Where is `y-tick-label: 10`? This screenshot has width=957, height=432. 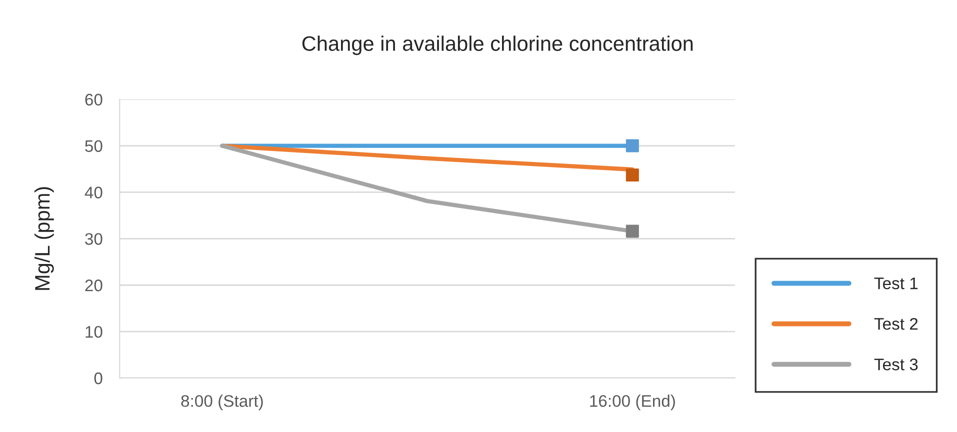 y-tick-label: 10 is located at coordinates (94, 332).